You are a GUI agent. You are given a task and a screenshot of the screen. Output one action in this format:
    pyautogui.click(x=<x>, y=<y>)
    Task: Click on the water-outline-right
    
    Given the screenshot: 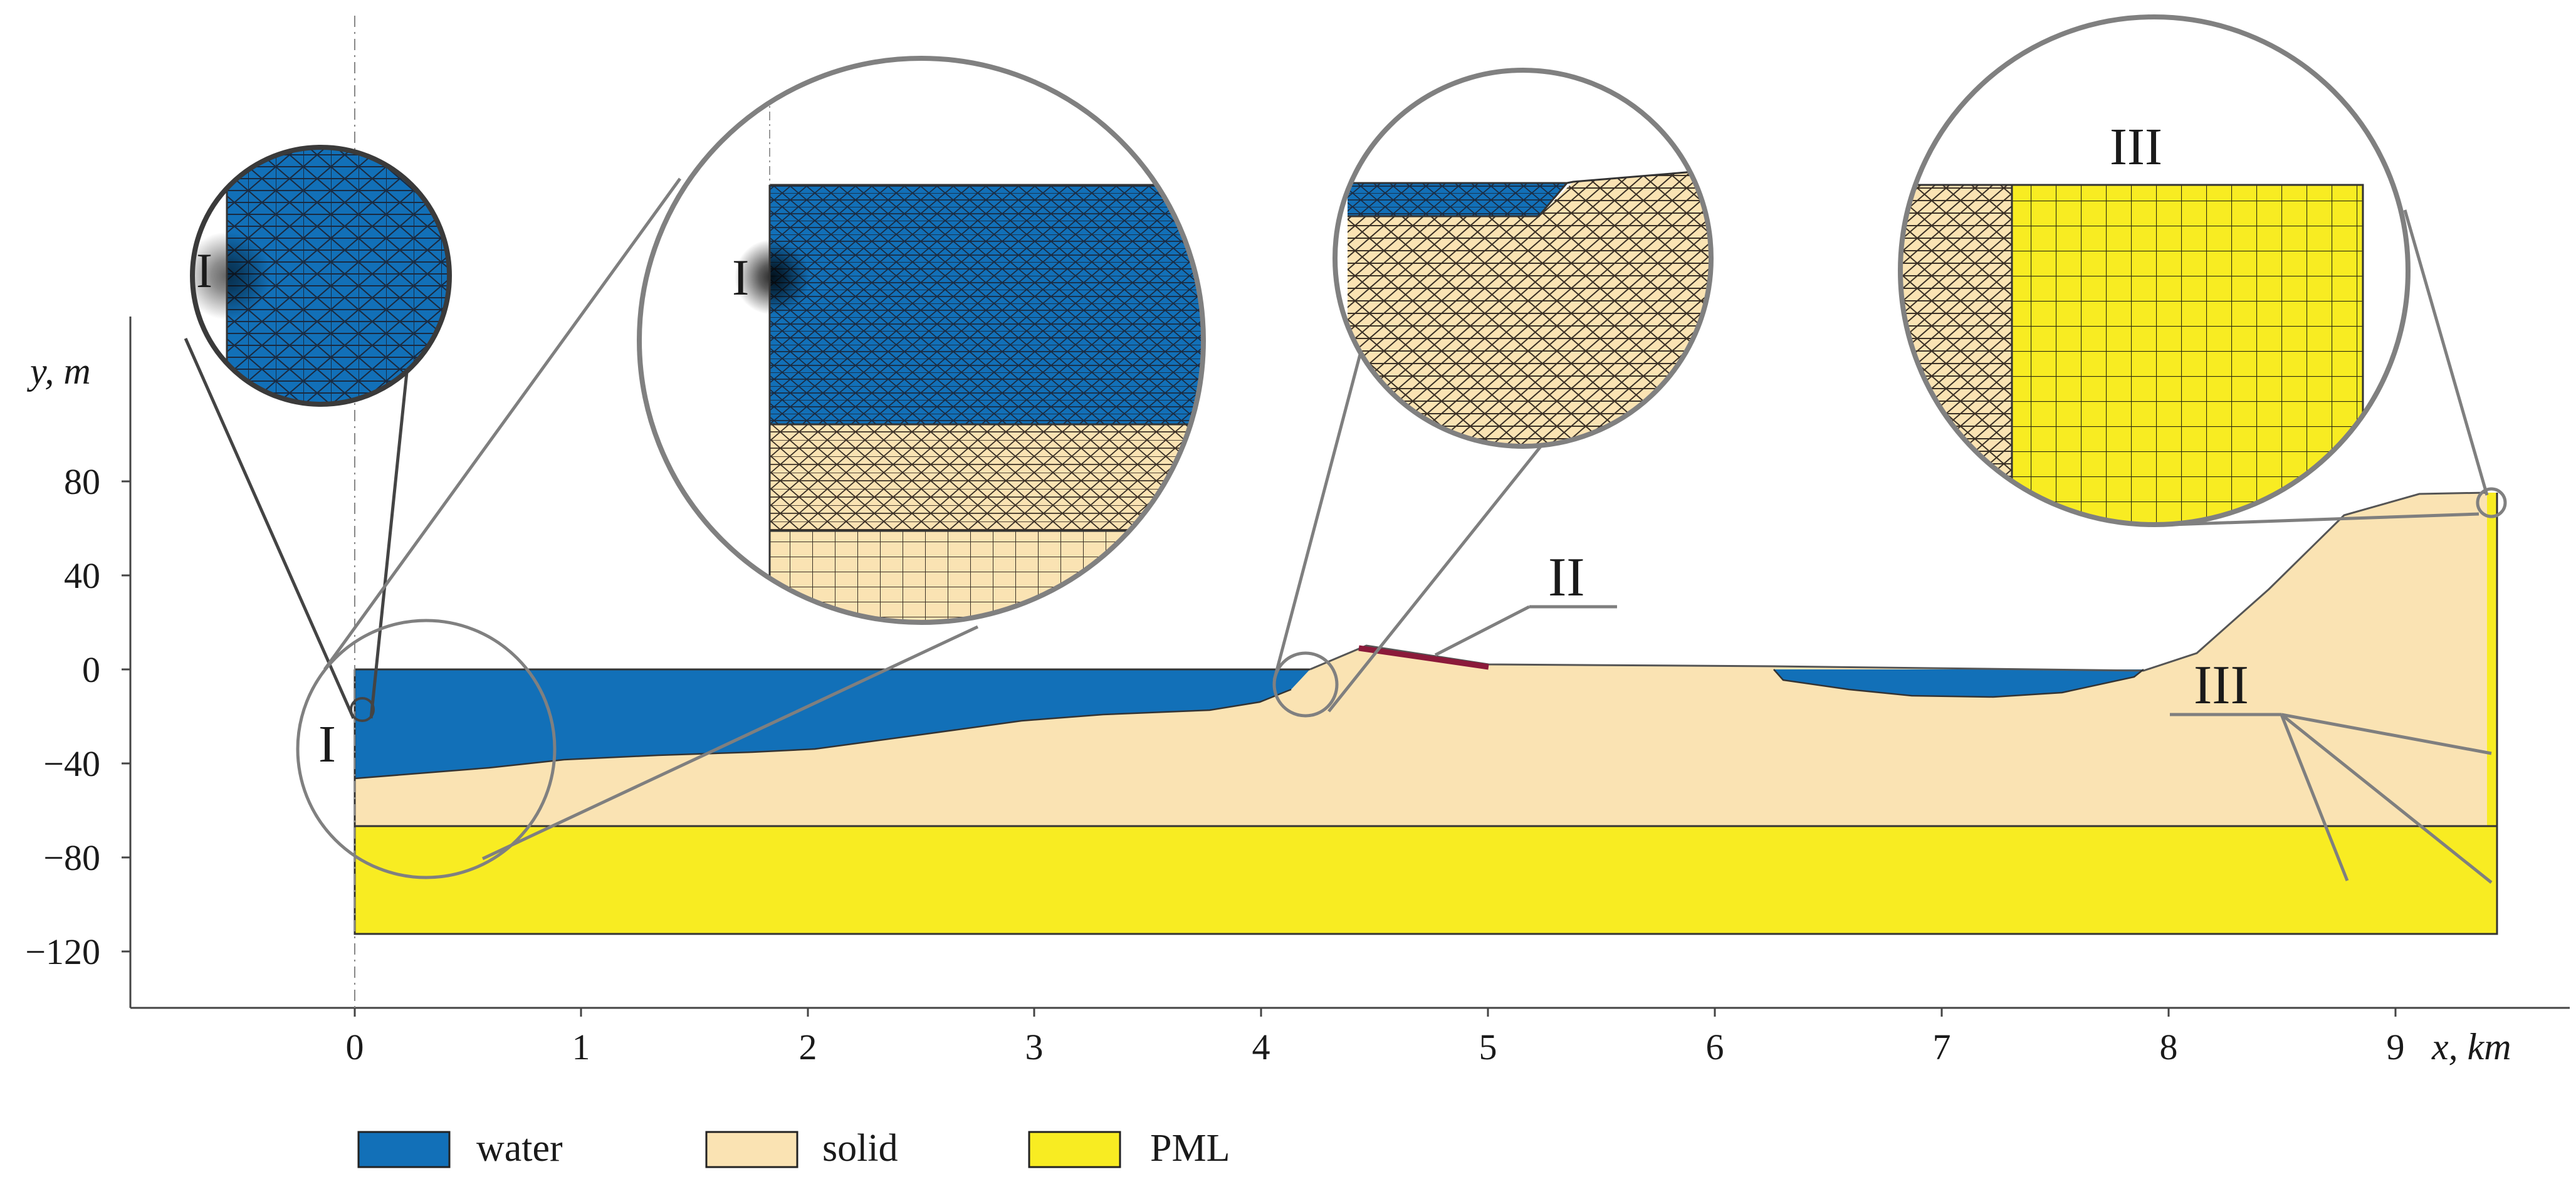 What is the action you would take?
    pyautogui.click(x=1958, y=683)
    